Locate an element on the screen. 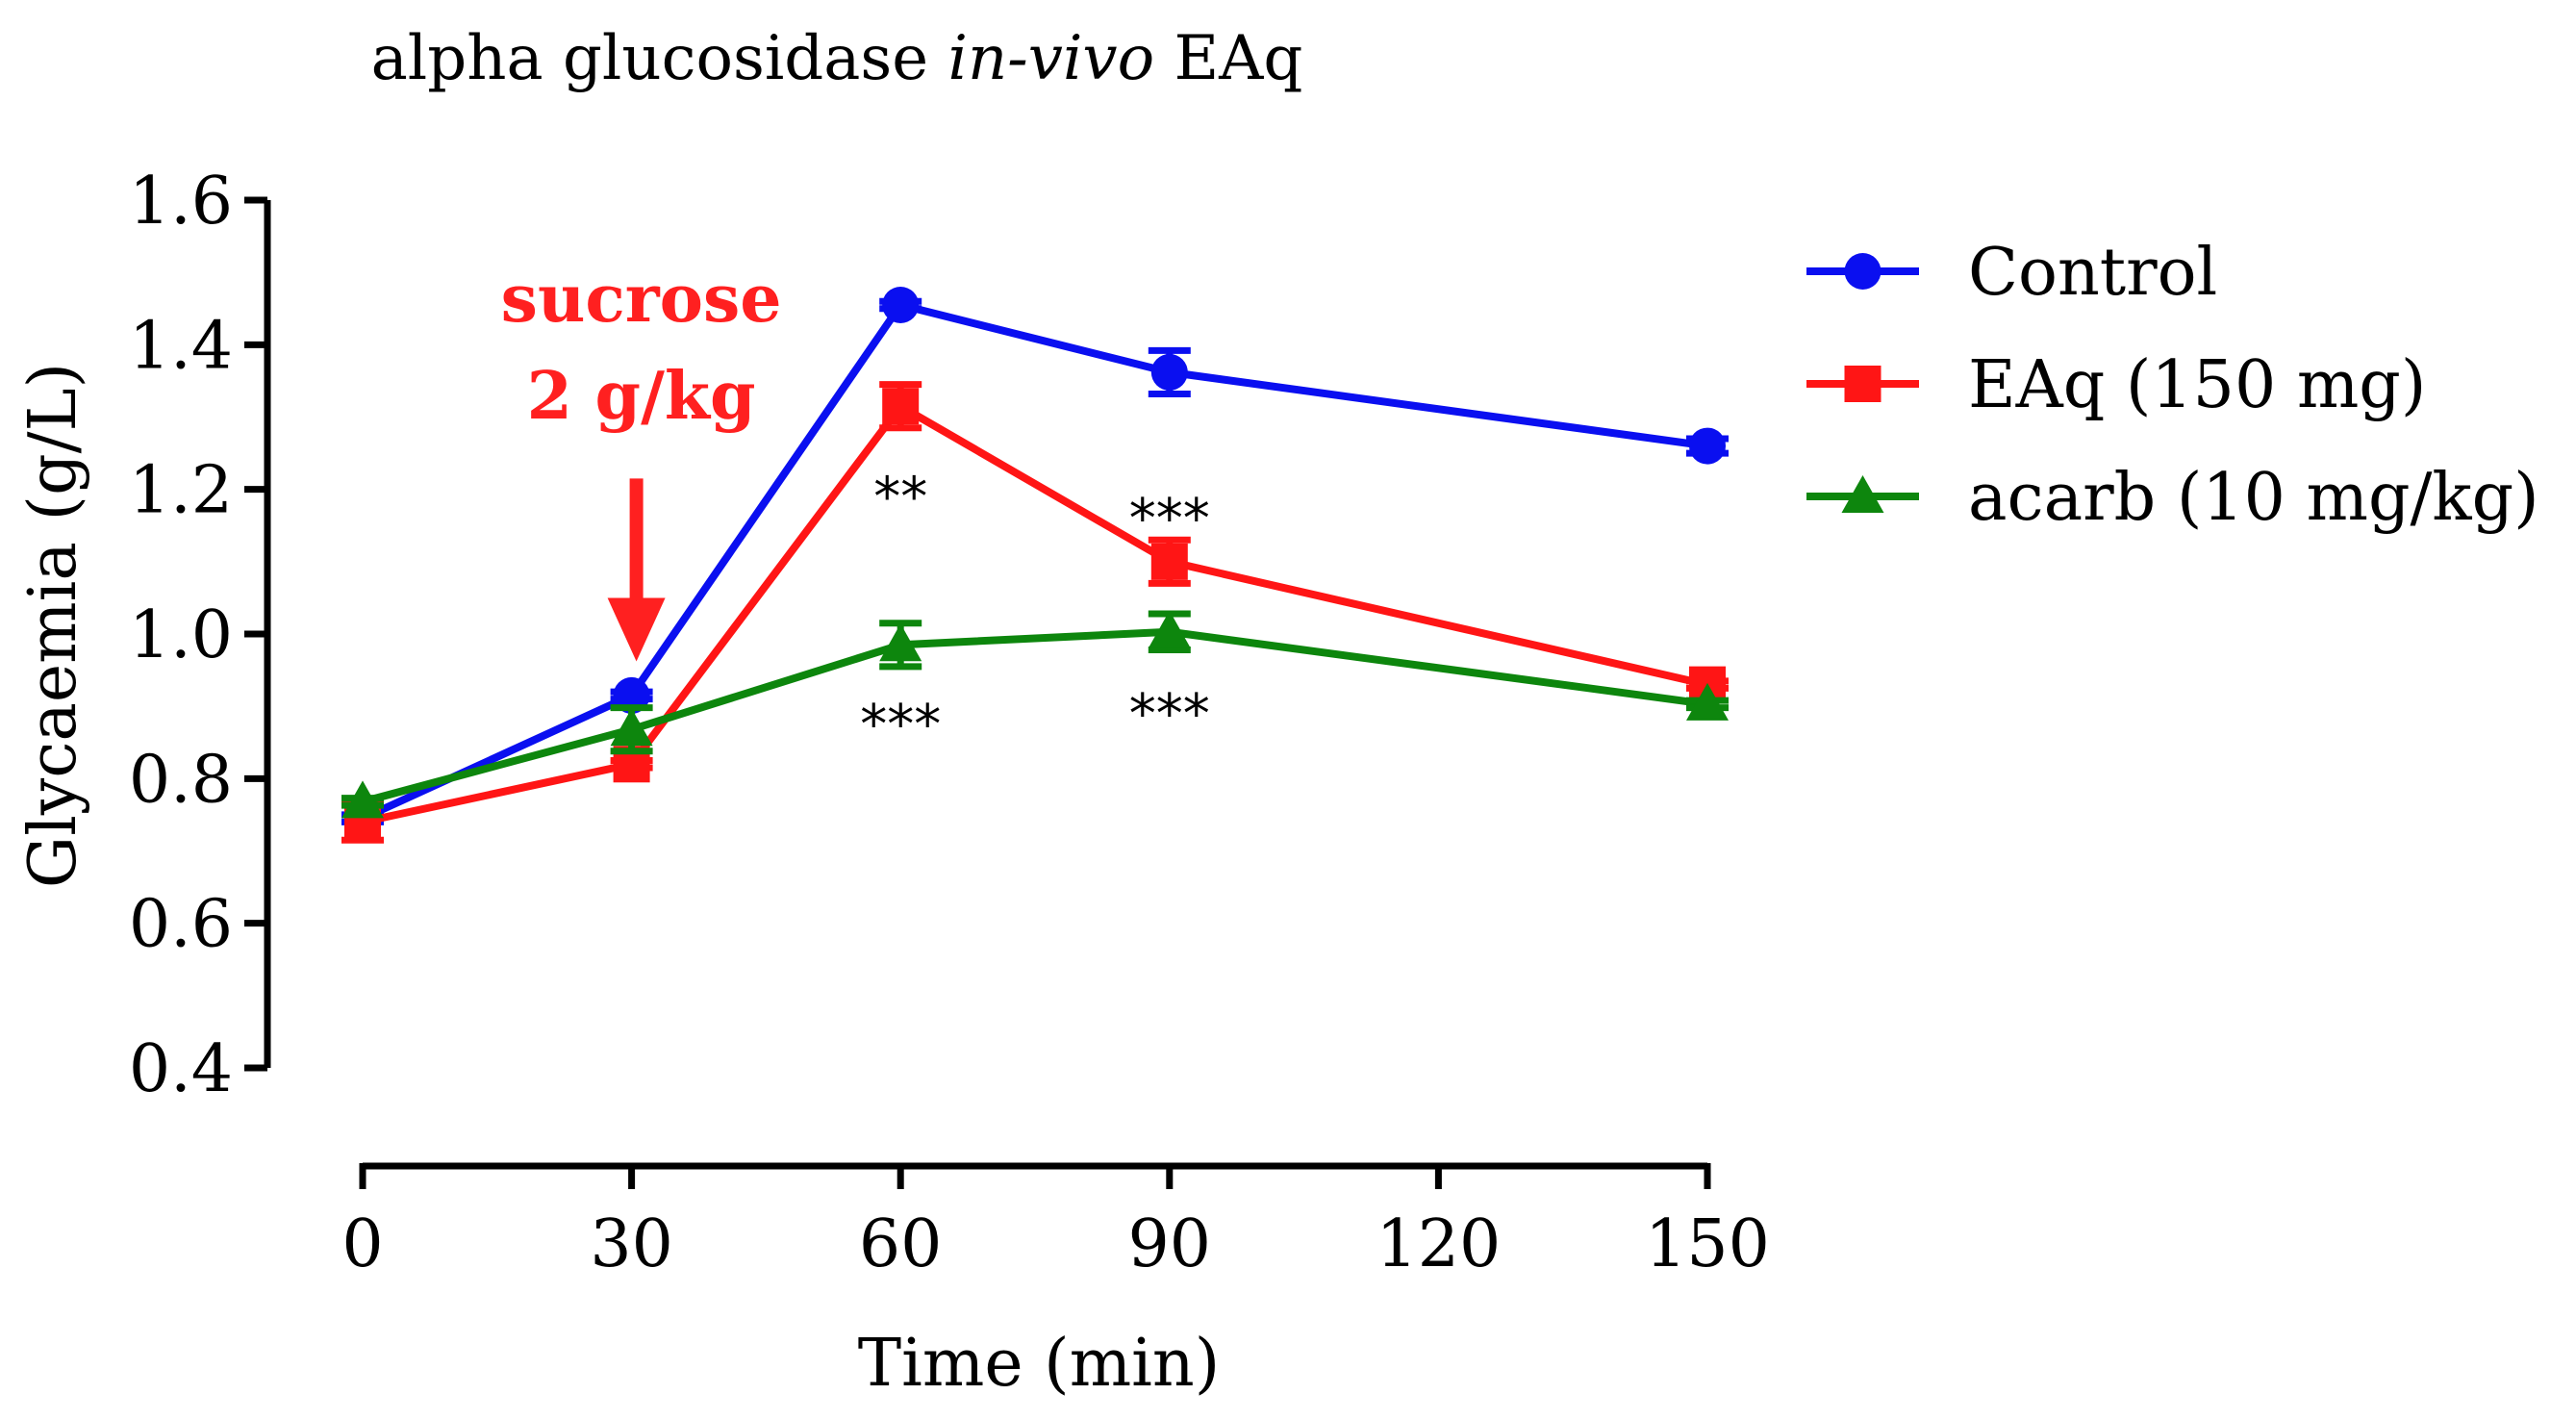 This screenshot has height=1420, width=2576. y-tick-label: 0.8 is located at coordinates (181, 780).